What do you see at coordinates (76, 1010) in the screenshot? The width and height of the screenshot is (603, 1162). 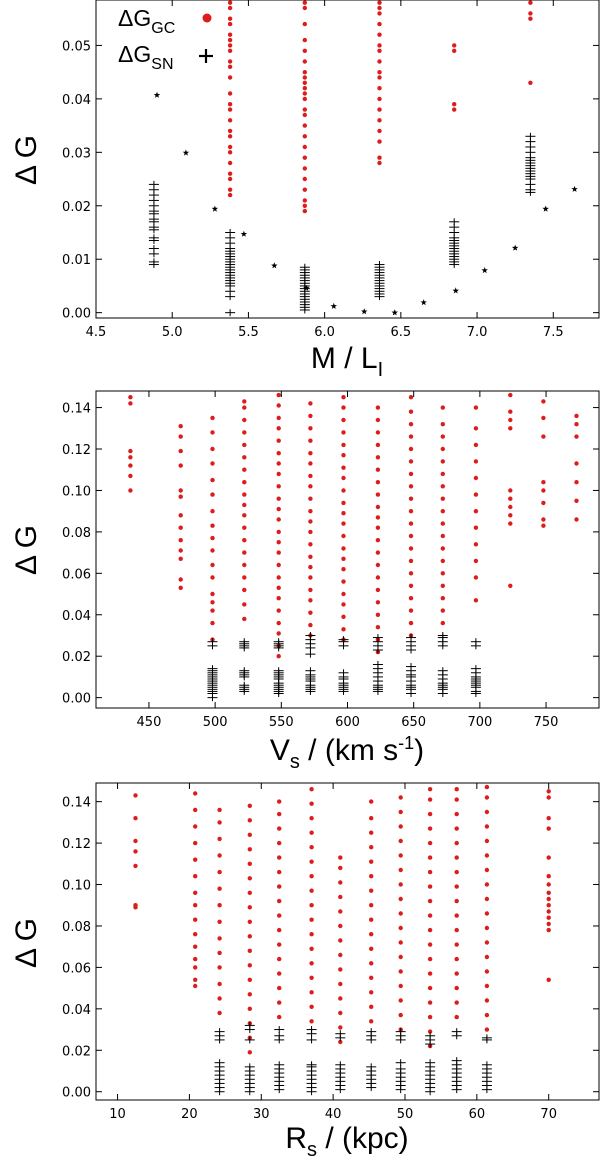 I see `y-tick-label: 0.04` at bounding box center [76, 1010].